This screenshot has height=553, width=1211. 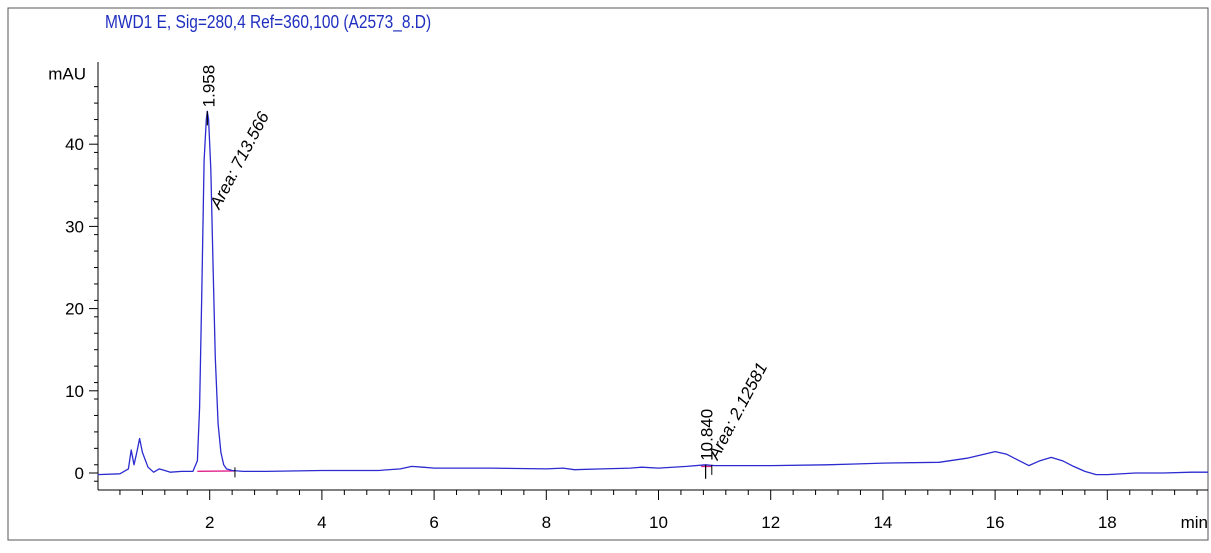 I want to click on x-tick-label: 2, so click(x=209, y=522).